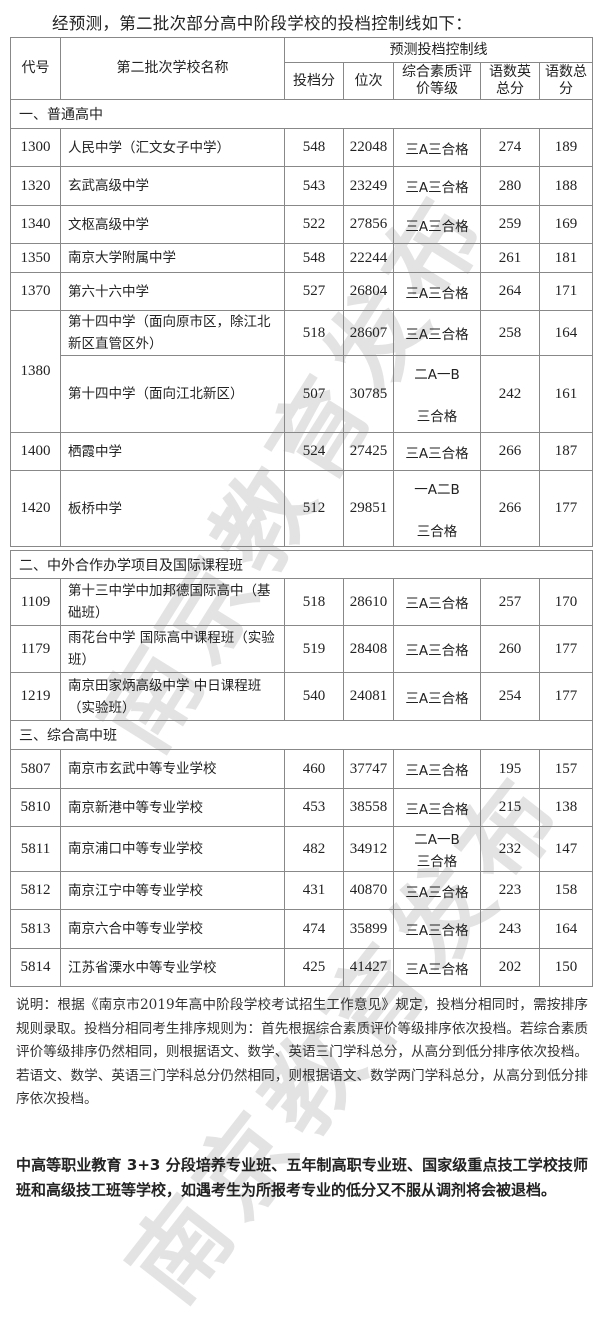  What do you see at coordinates (437, 489) in the screenshot?
I see `grade-line: 一A二B` at bounding box center [437, 489].